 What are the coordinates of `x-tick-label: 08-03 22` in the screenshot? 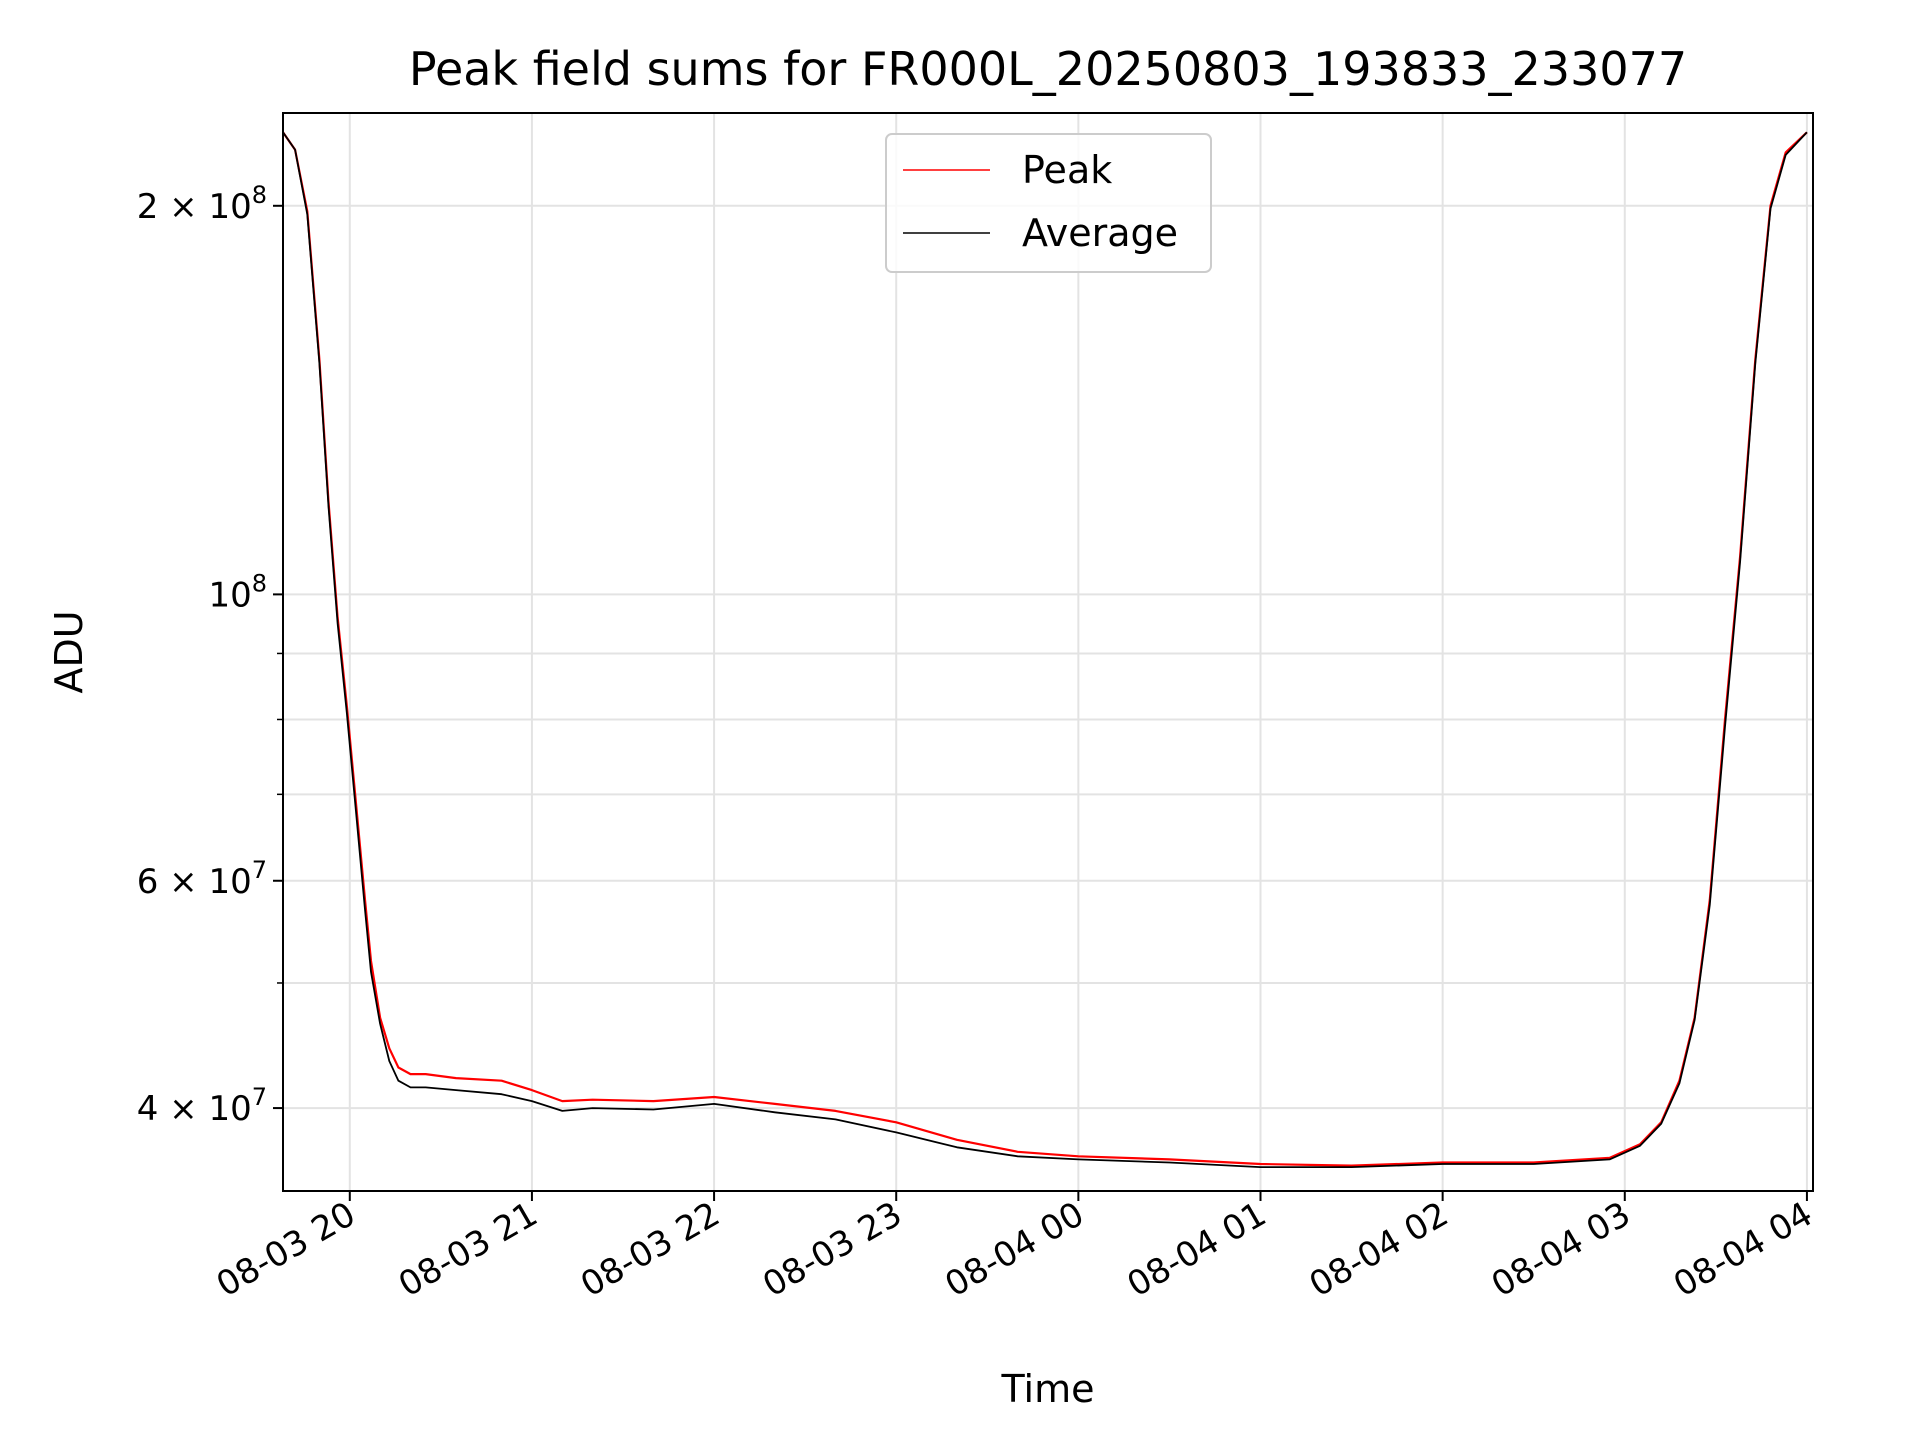 It's located at (650, 1249).